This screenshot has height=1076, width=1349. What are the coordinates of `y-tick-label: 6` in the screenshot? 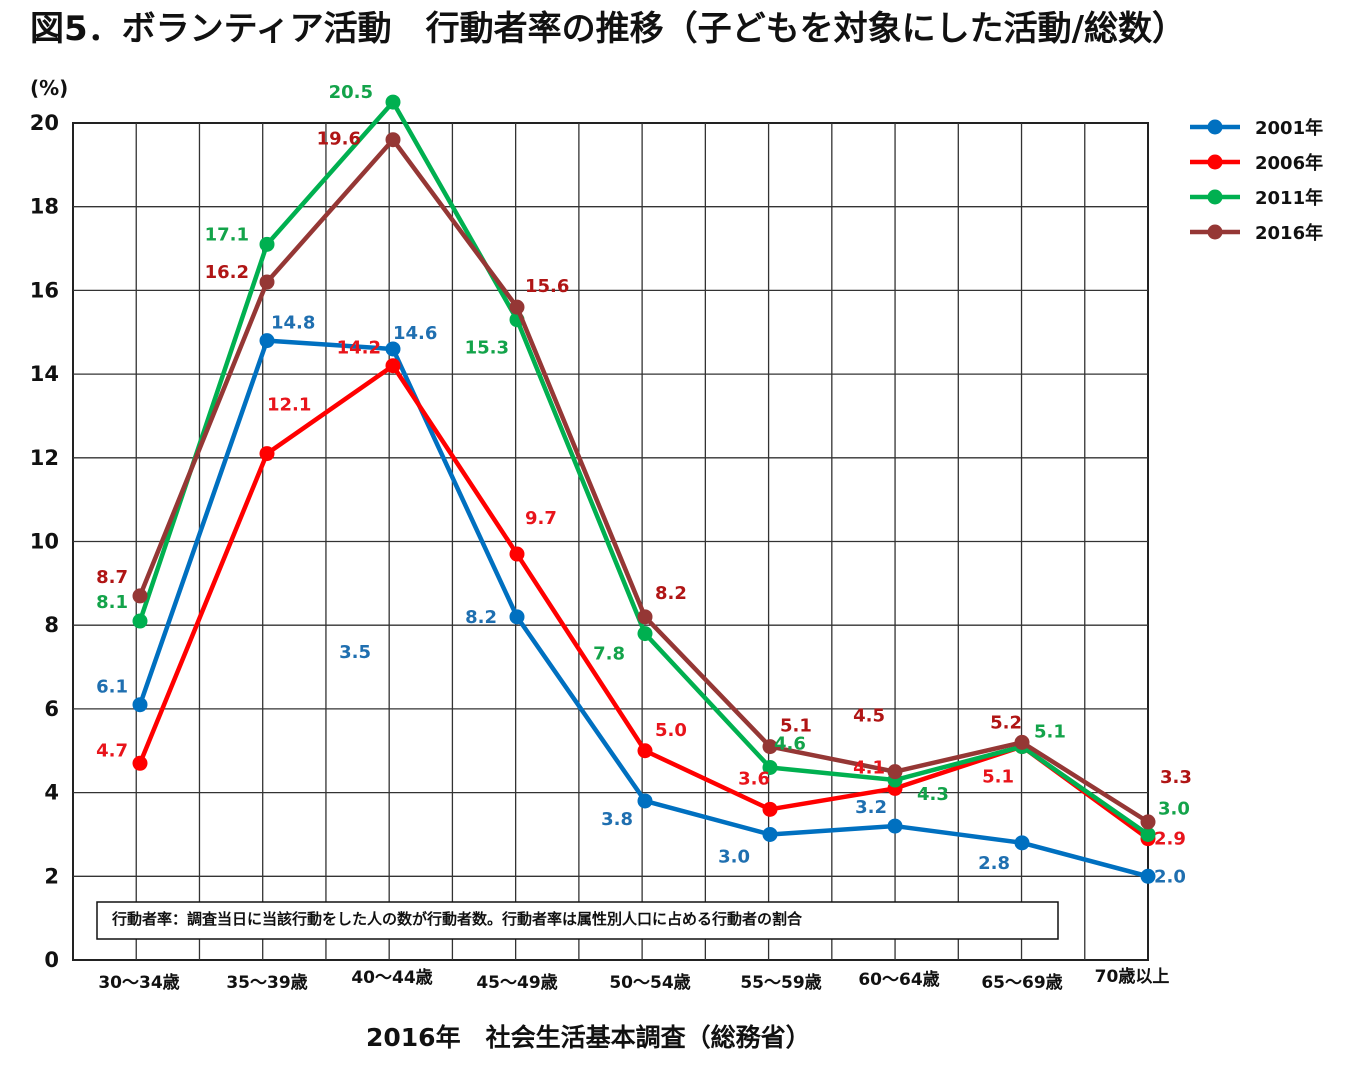 It's located at (51, 709).